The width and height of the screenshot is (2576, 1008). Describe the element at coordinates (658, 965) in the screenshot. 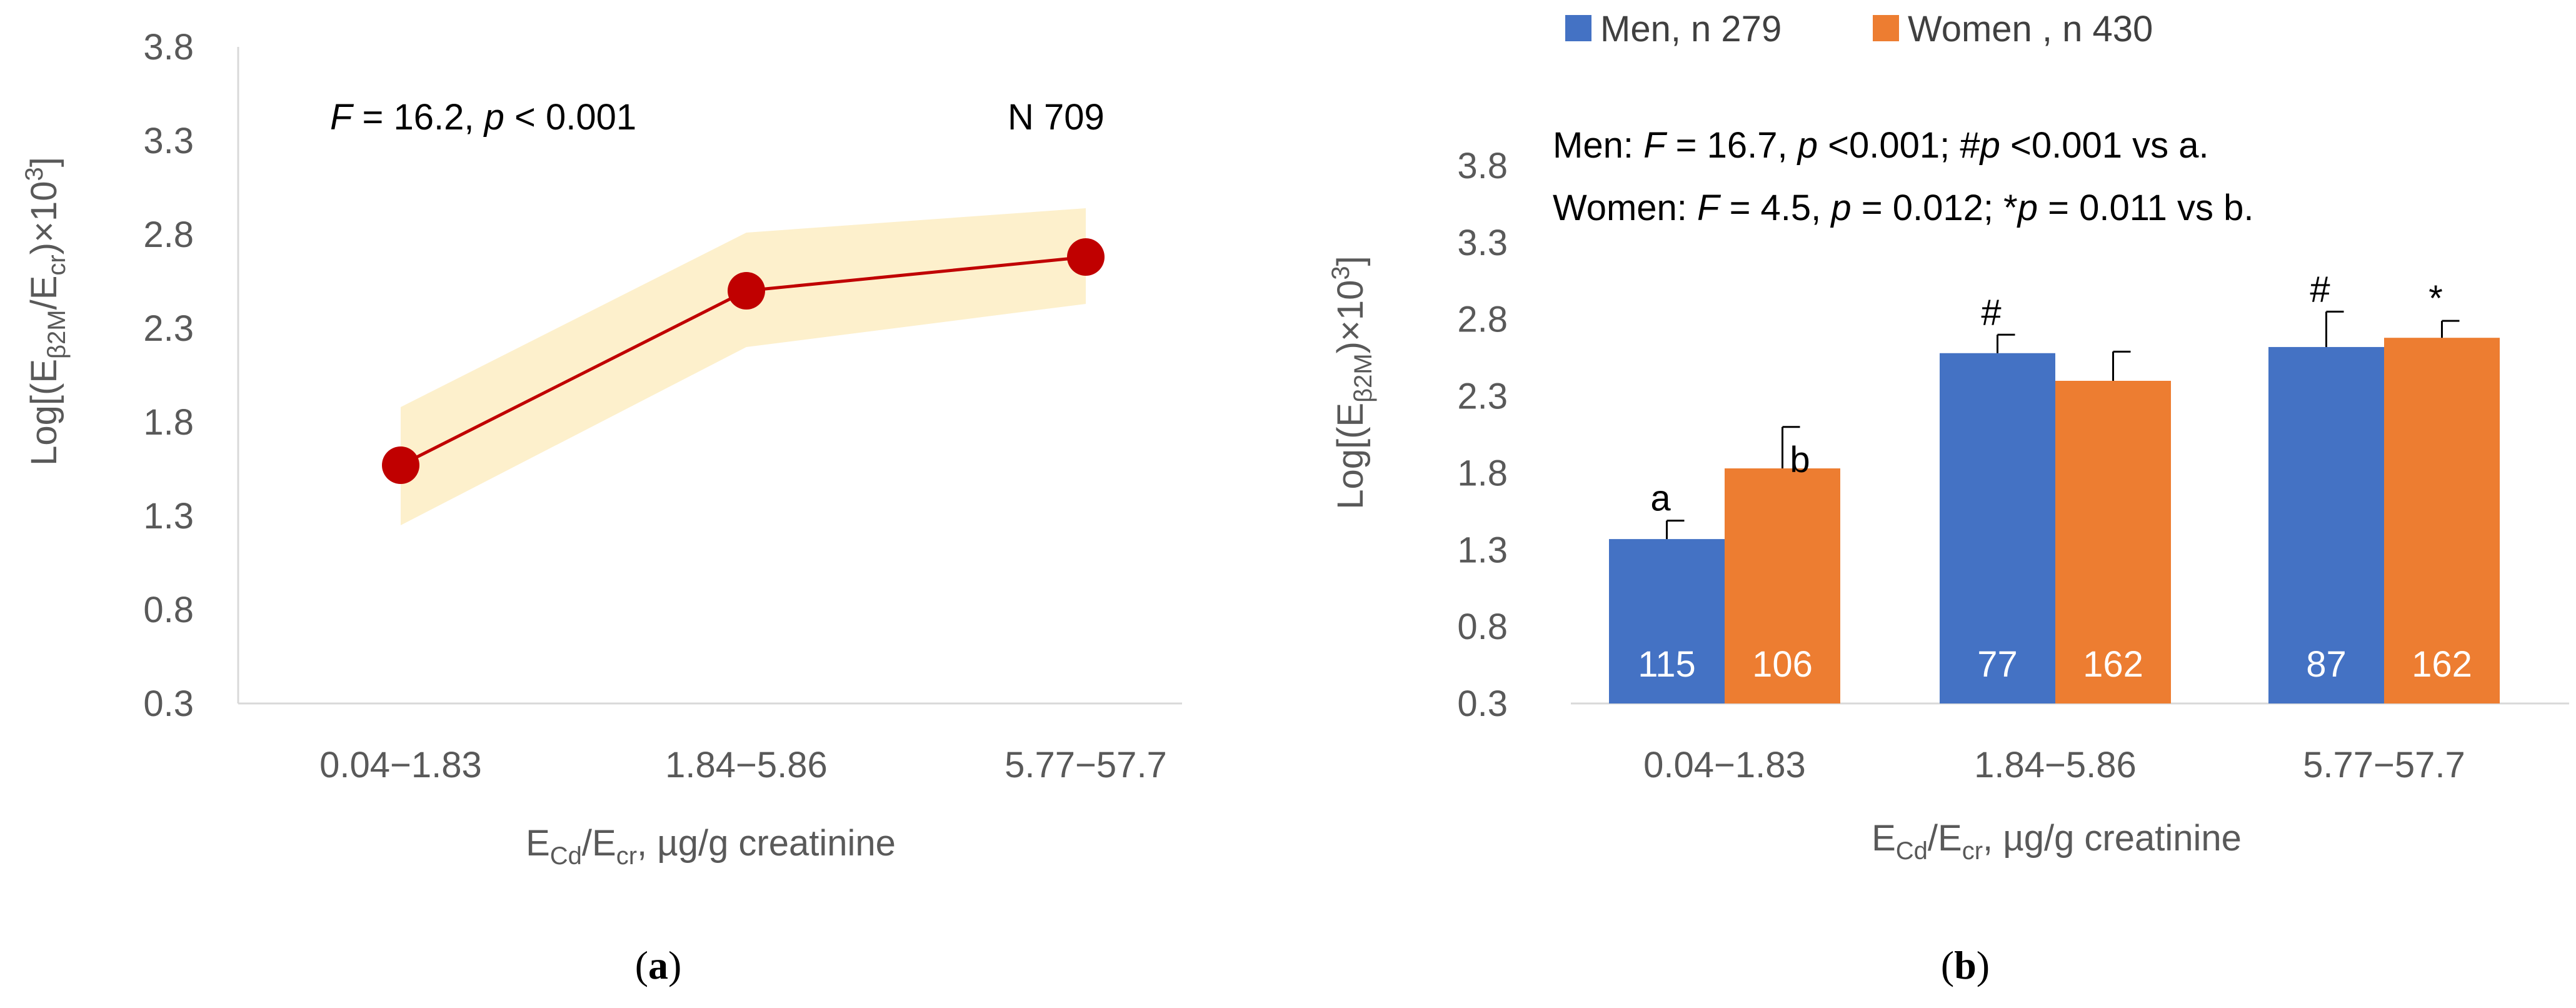

I see `panel-label-a: (a)` at that location.